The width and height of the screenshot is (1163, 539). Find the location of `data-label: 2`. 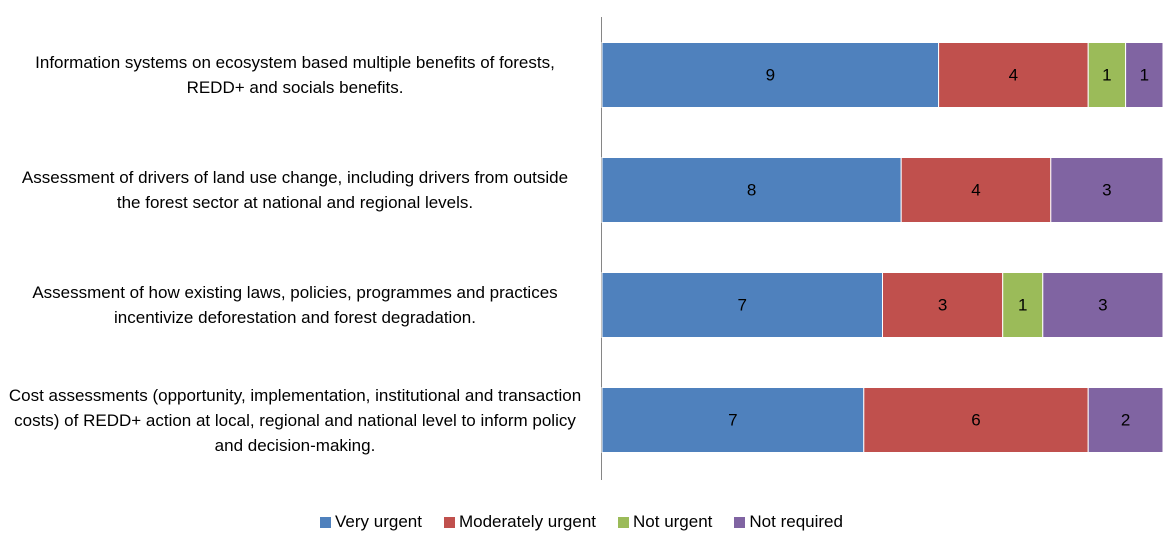

data-label: 2 is located at coordinates (1125, 419).